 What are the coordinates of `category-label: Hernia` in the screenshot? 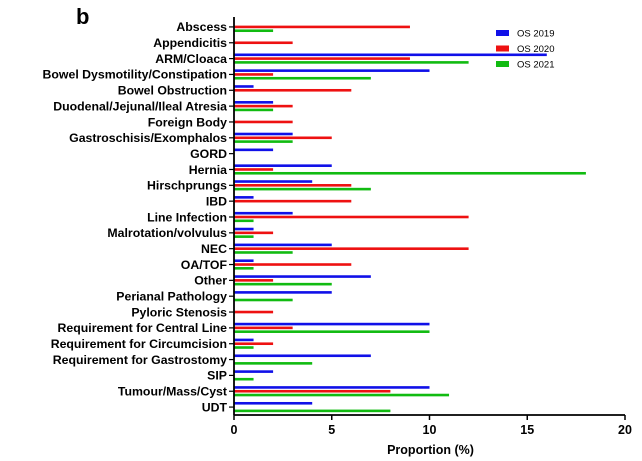 It's located at (208, 170).